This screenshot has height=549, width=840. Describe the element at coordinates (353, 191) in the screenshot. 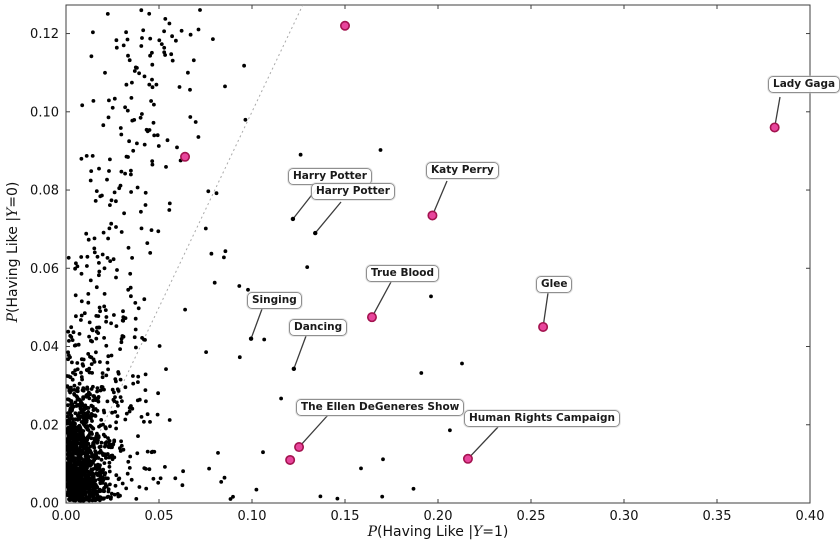

I see `annotation-label: Harry Potter` at that location.